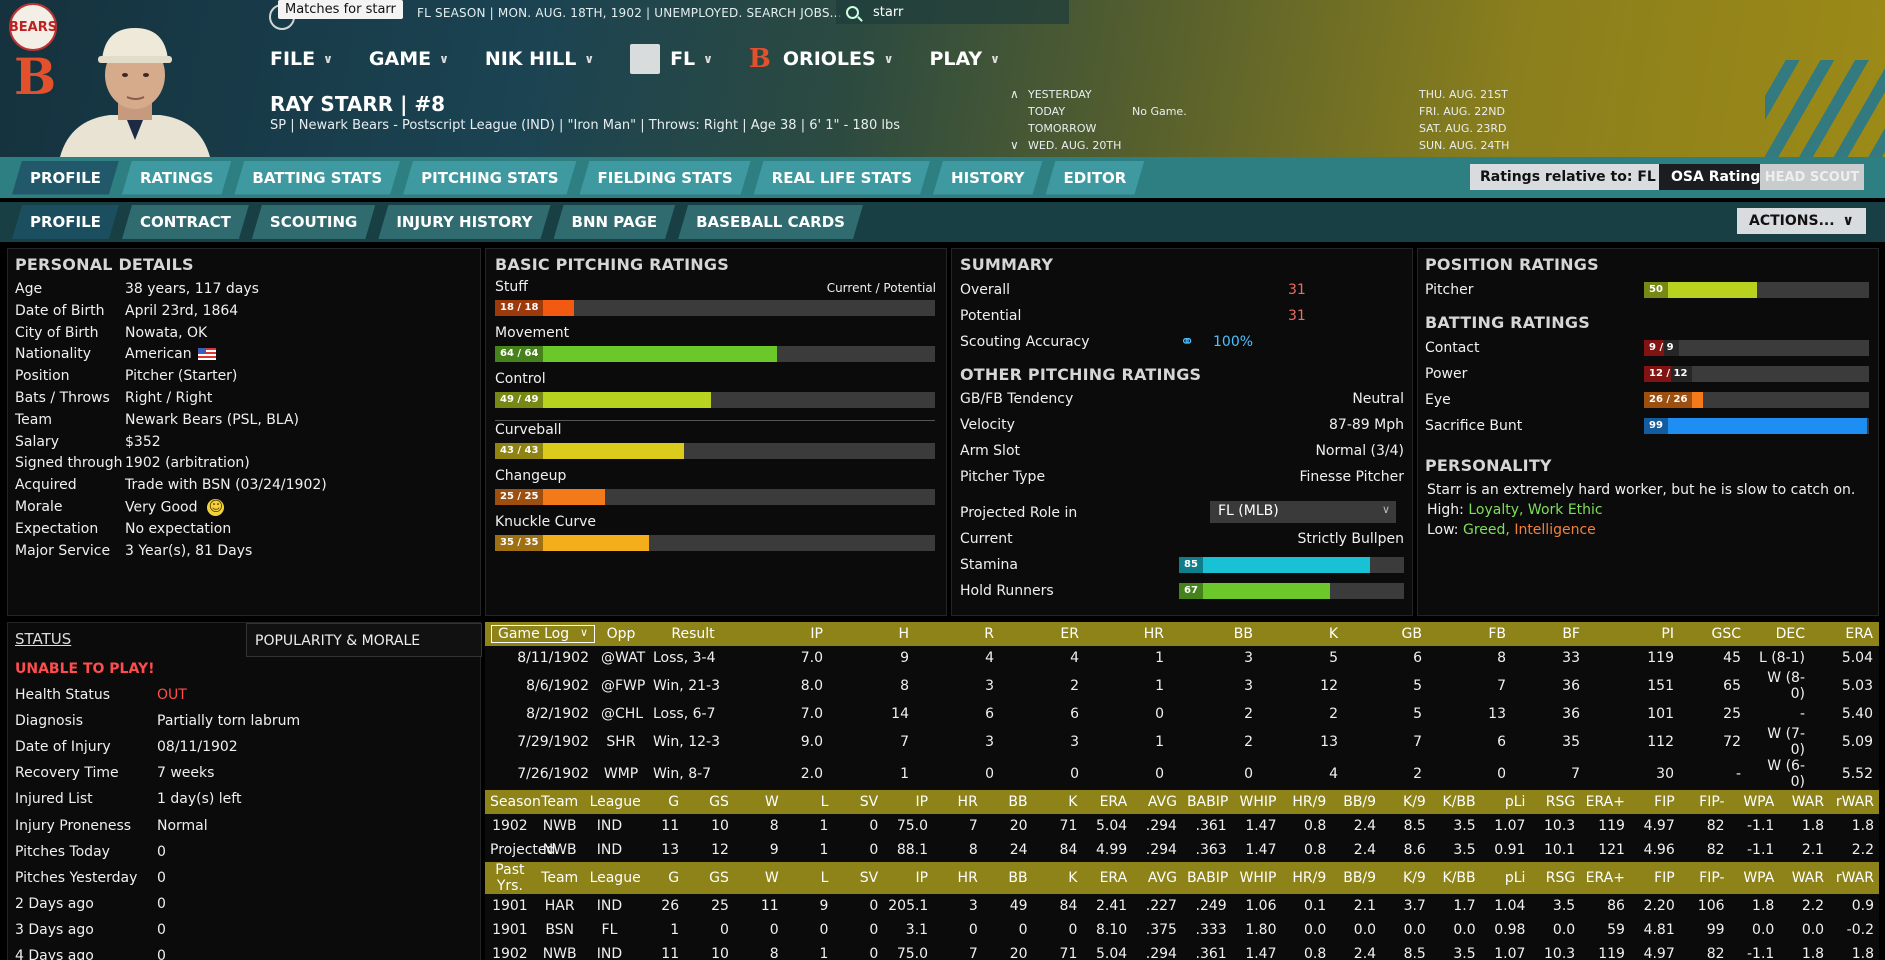 Image resolution: width=1885 pixels, height=960 pixels. Describe the element at coordinates (464, 222) in the screenshot. I see `subtab-injury-history: INJURY HISTORY` at that location.